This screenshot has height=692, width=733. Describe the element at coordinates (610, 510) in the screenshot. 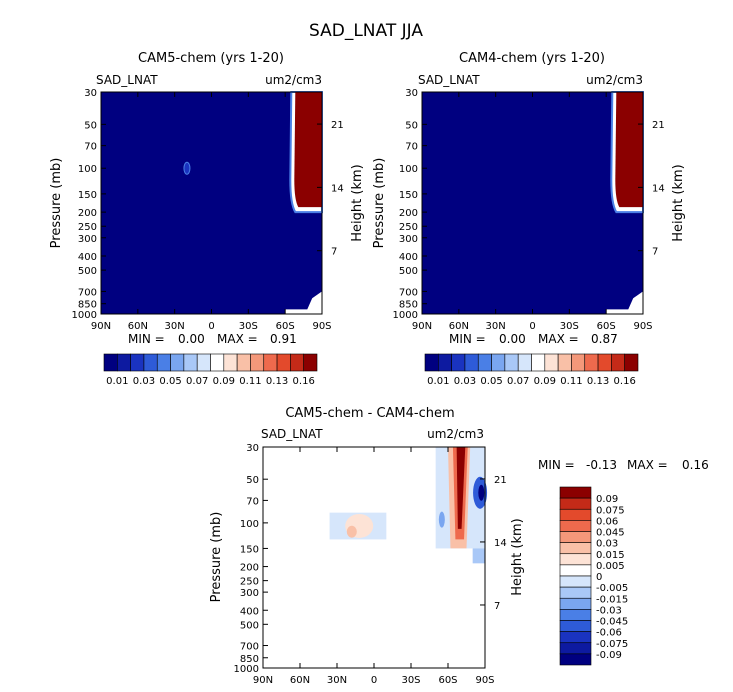

I see `colorbar-label: 0.075` at that location.